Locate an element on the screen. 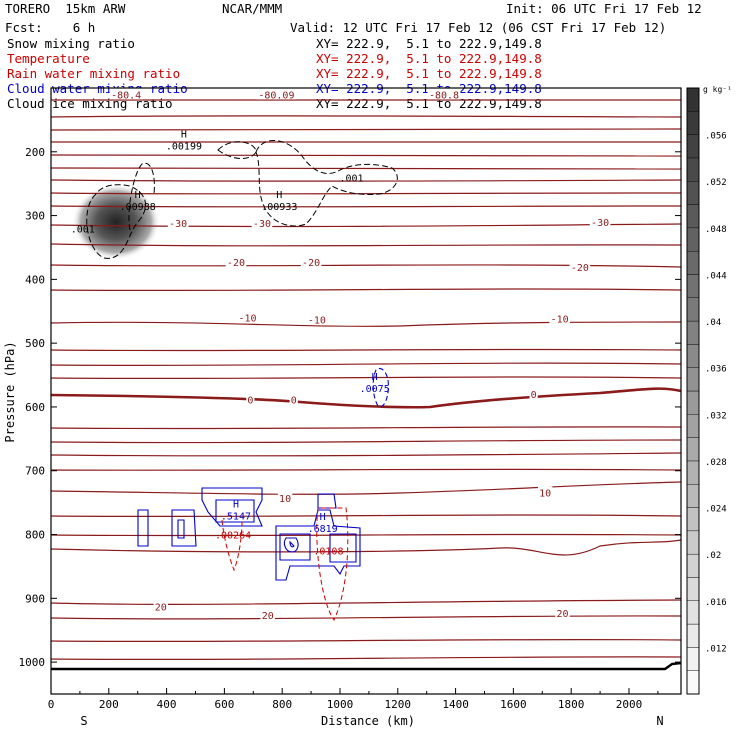  colorbar-frame is located at coordinates (693, 391).